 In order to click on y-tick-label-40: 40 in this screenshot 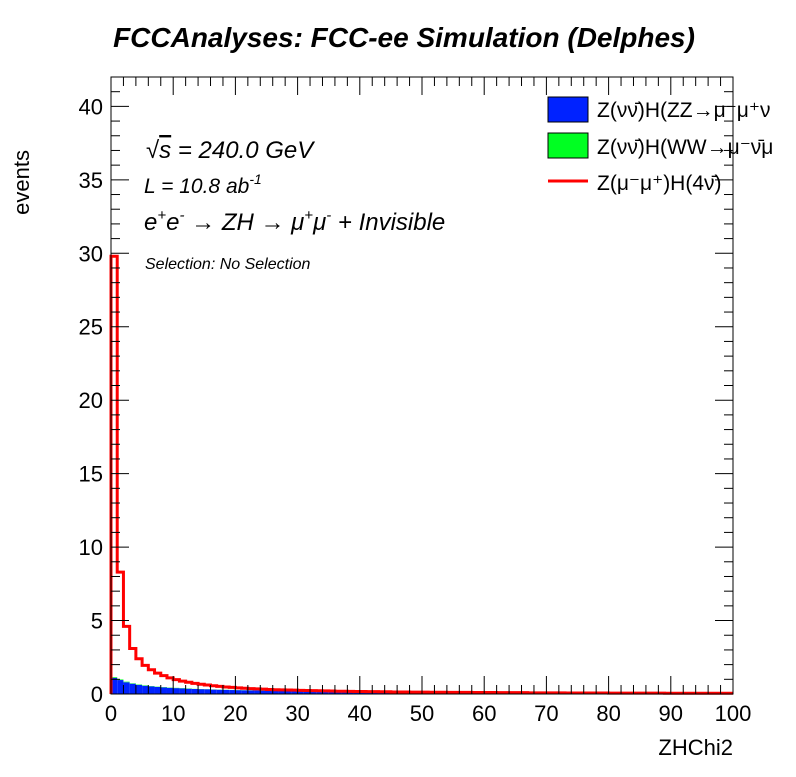, I will do `click(91, 106)`.